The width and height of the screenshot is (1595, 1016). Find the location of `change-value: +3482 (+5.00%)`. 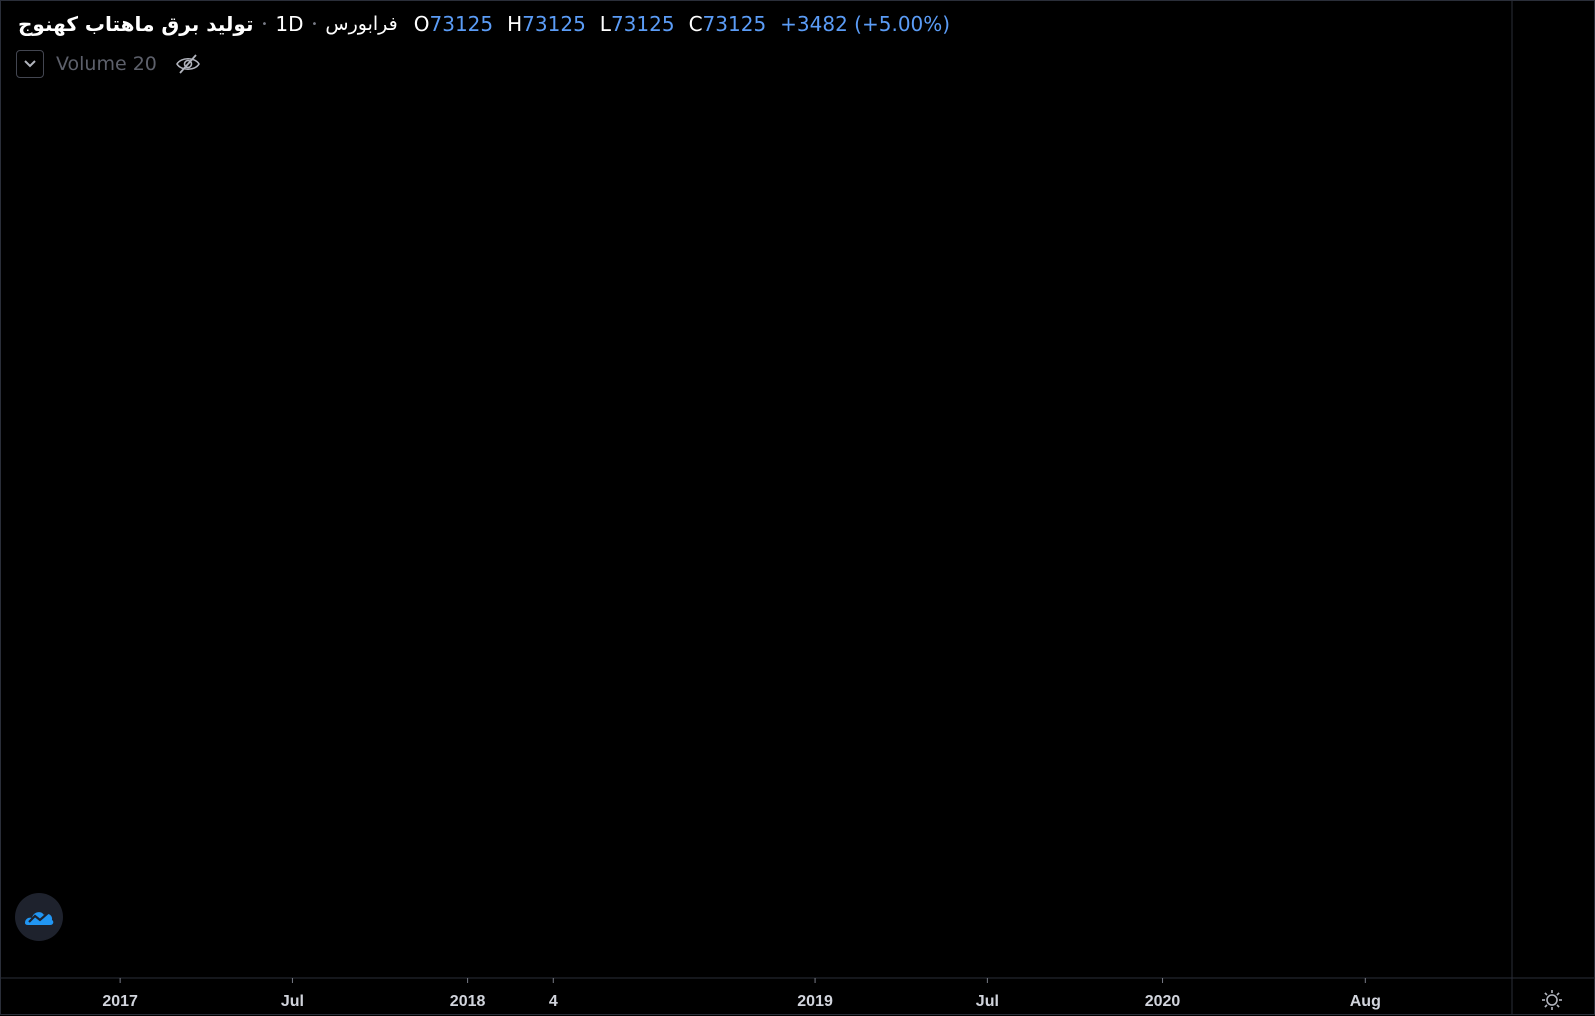

change-value: +3482 (+5.00%) is located at coordinates (865, 24).